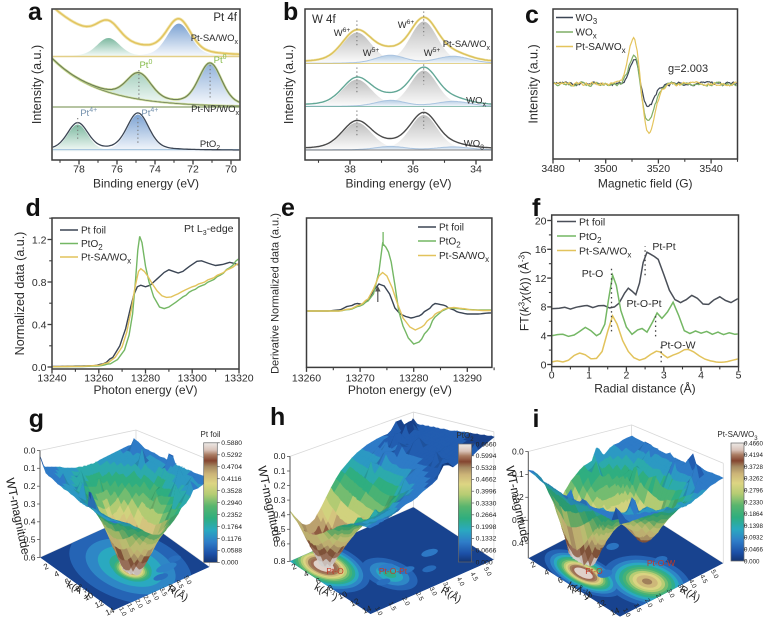 The height and width of the screenshot is (626, 765). Describe the element at coordinates (486, 444) in the screenshot. I see `svg-text: 0.6660` at that location.